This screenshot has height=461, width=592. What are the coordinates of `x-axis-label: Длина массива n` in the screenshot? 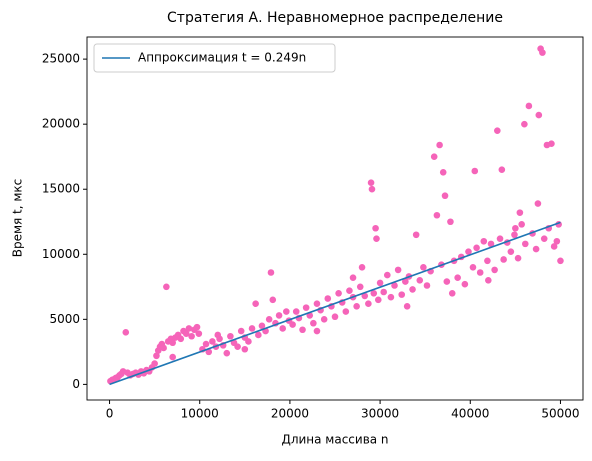 It's located at (334, 440).